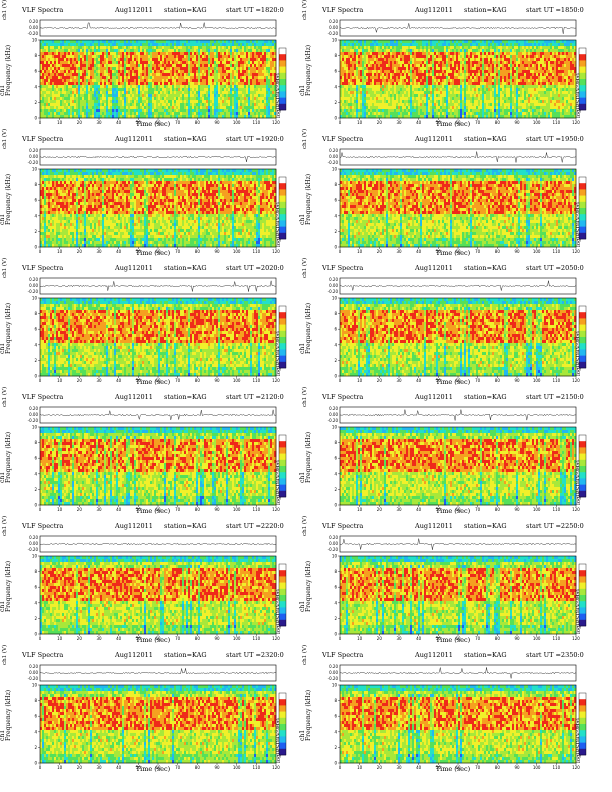 The image size is (612, 792). I want to click on panel-start-ut: start UT =2250:0, so click(555, 526).